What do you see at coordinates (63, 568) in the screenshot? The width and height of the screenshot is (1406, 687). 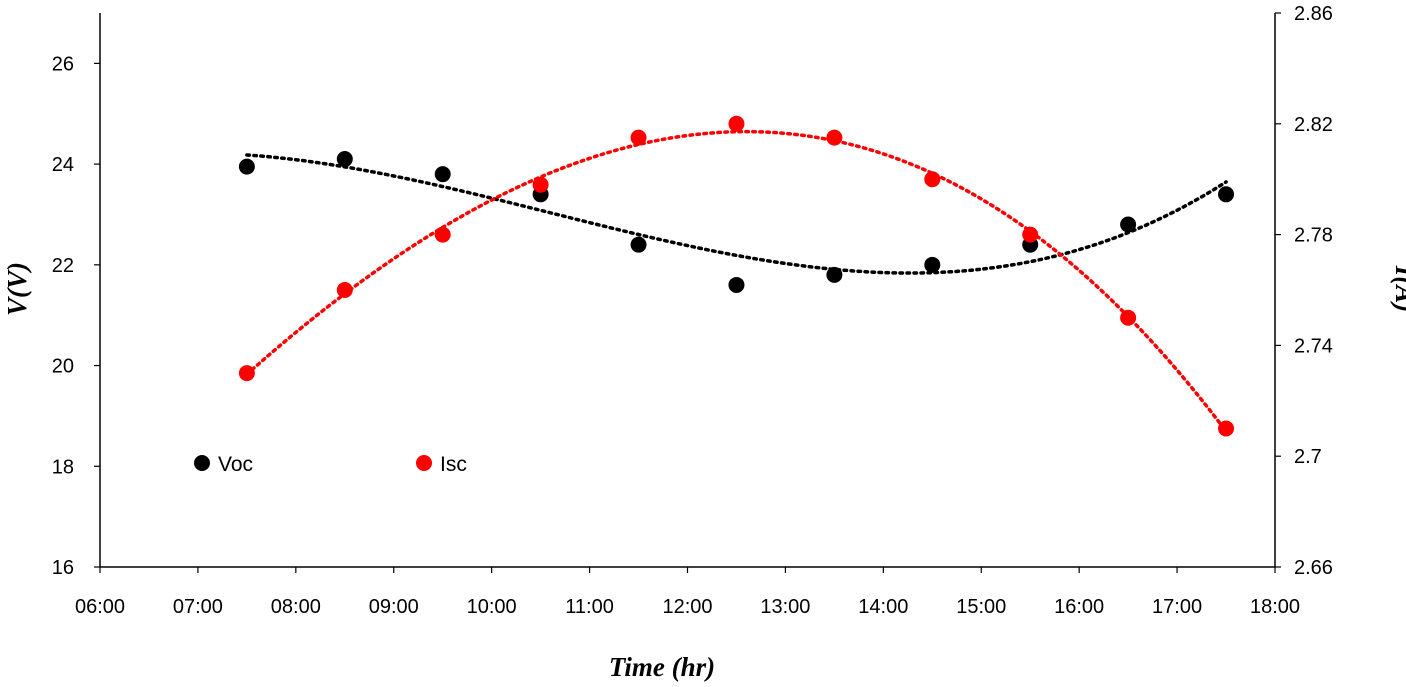 I see `y-left-tick-label: 16` at bounding box center [63, 568].